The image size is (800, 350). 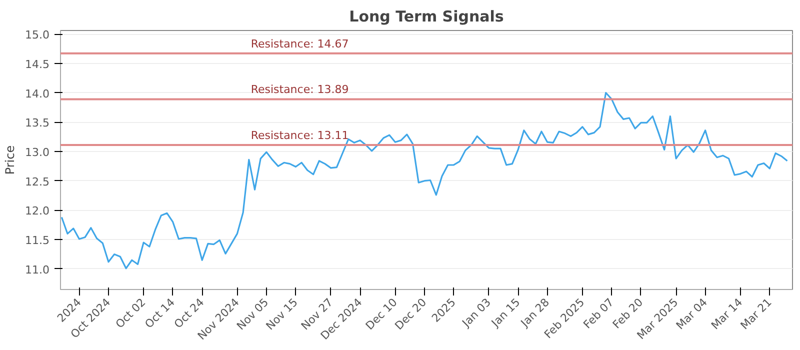 What do you see at coordinates (10, 160) in the screenshot?
I see `y-axis-title: Price` at bounding box center [10, 160].